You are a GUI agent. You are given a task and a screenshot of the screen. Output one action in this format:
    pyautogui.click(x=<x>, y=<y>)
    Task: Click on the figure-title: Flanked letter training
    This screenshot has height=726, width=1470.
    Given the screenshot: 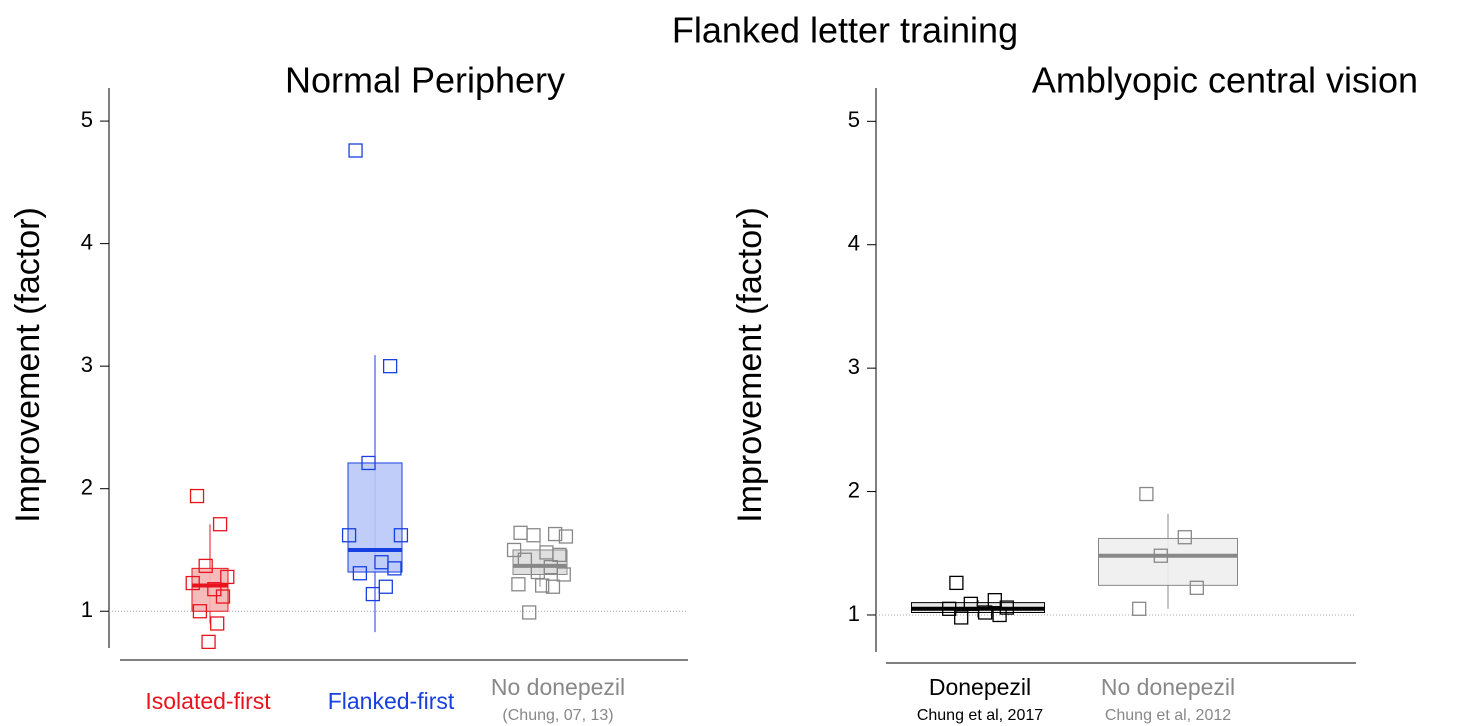 What is the action you would take?
    pyautogui.click(x=845, y=30)
    